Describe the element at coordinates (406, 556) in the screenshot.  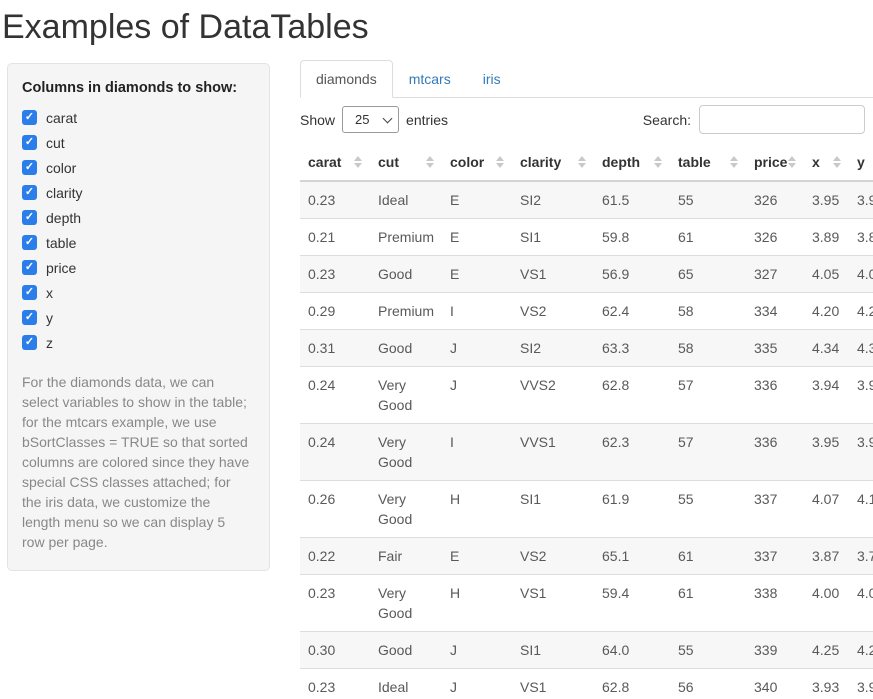
I see `cell-cut: Fair` at that location.